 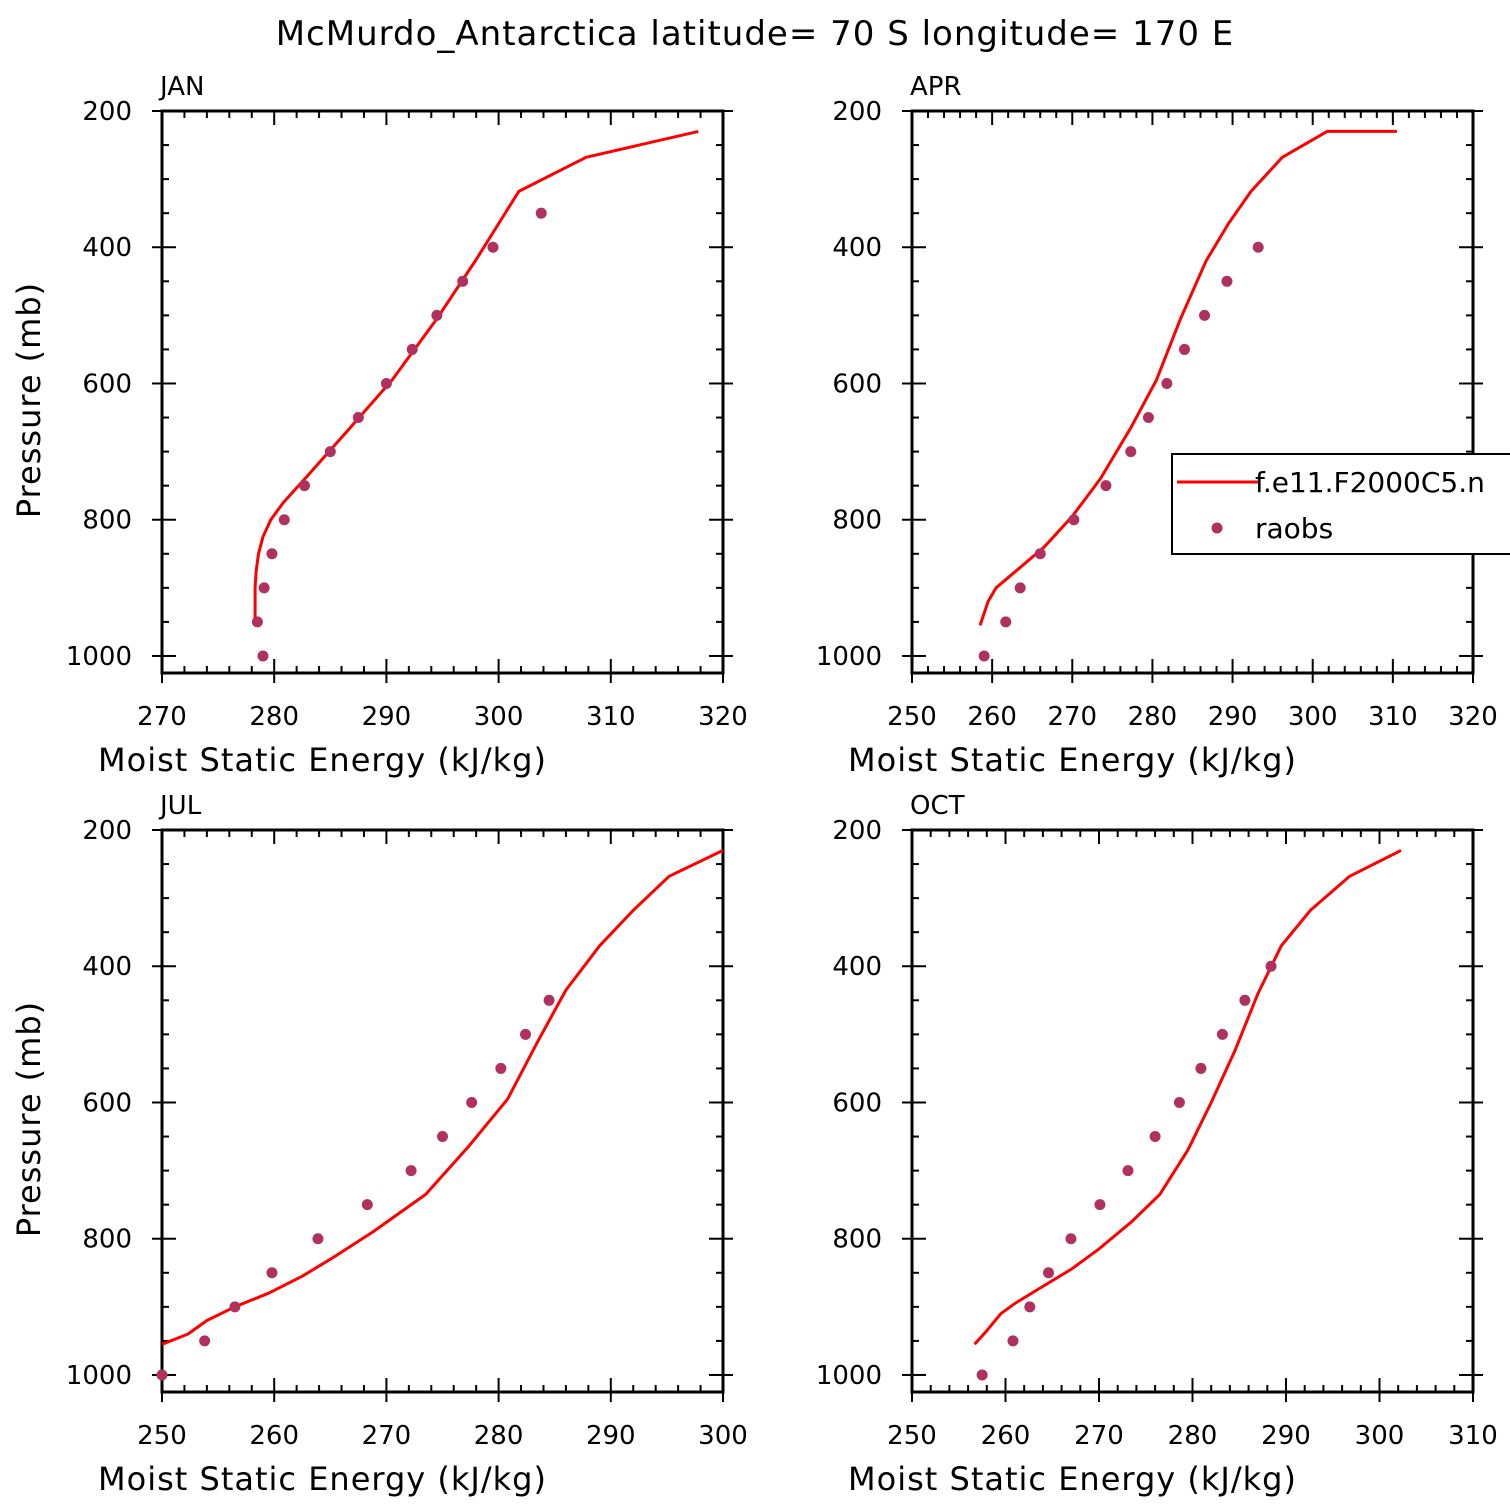 What do you see at coordinates (180, 806) in the screenshot?
I see `panel-title: JUL` at bounding box center [180, 806].